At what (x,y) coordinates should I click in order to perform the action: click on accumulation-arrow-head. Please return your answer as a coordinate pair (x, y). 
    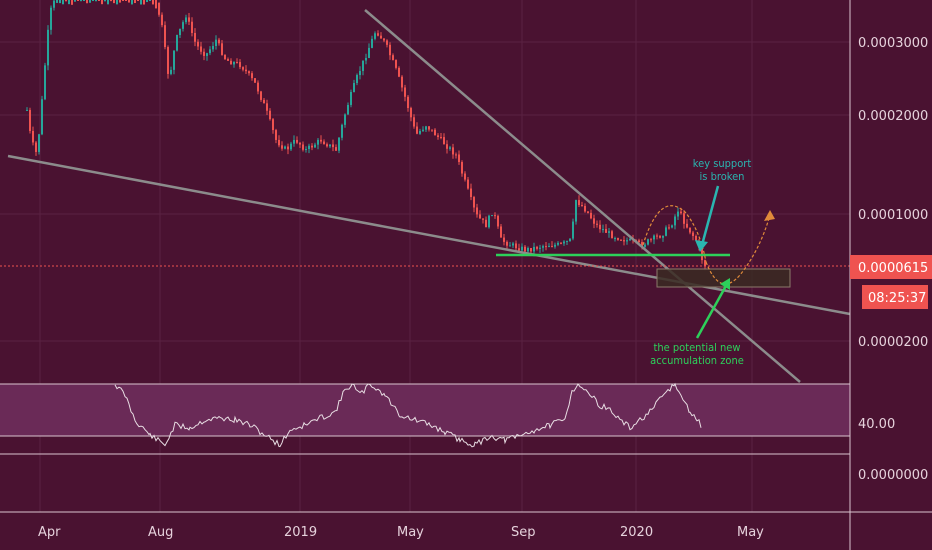
    Looking at the image, I should click on (725, 284).